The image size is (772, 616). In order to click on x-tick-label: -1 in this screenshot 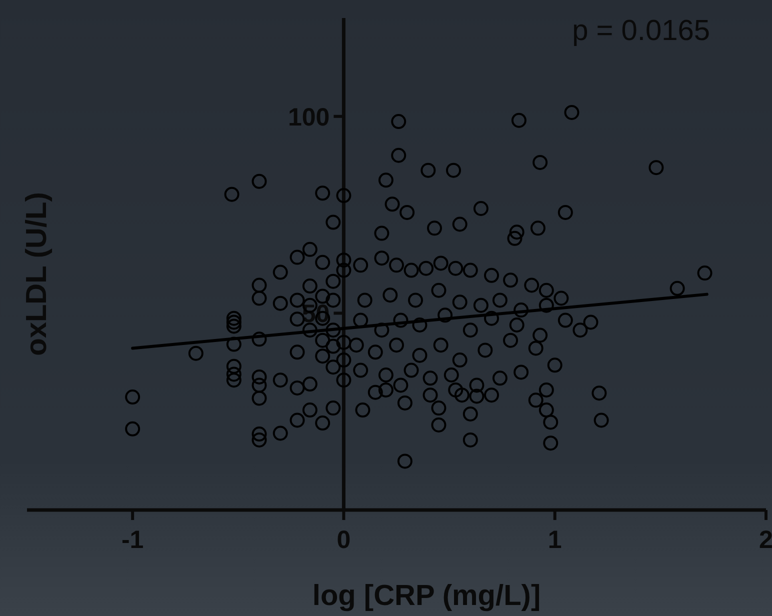, I will do `click(132, 540)`.